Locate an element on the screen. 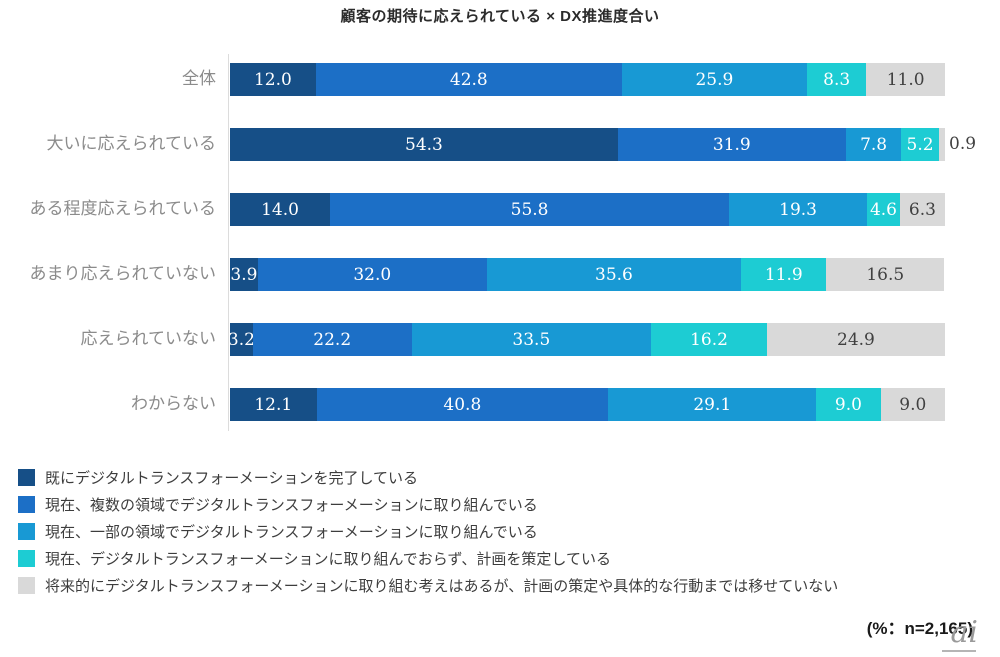 Image resolution: width=1000 pixels, height=657 pixels. bar-row: ある程度応えられている 14.0 55.8 19.3 4.6 6.3 is located at coordinates (500, 209).